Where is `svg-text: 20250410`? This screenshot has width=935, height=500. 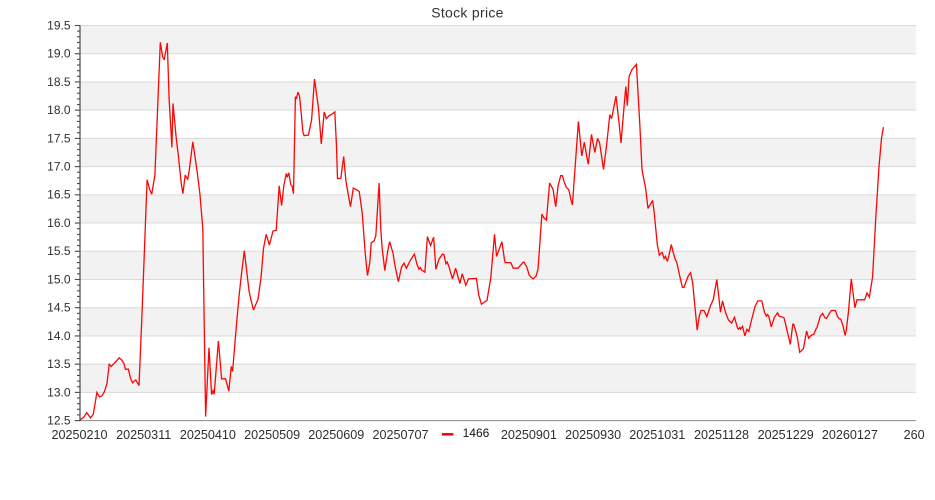
svg-text: 20250410 is located at coordinates (208, 435).